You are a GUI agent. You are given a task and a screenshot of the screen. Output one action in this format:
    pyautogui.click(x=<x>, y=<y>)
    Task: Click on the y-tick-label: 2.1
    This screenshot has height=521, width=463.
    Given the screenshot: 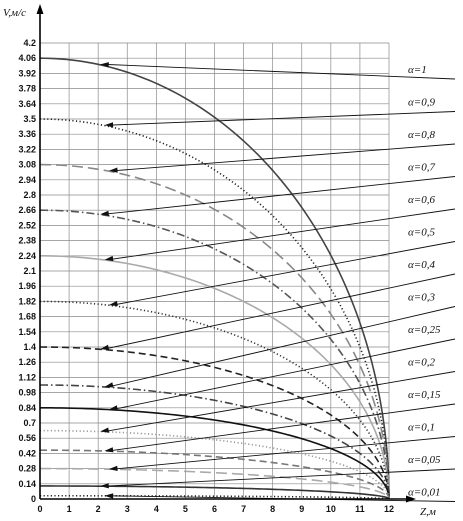 What is the action you would take?
    pyautogui.click(x=29, y=271)
    